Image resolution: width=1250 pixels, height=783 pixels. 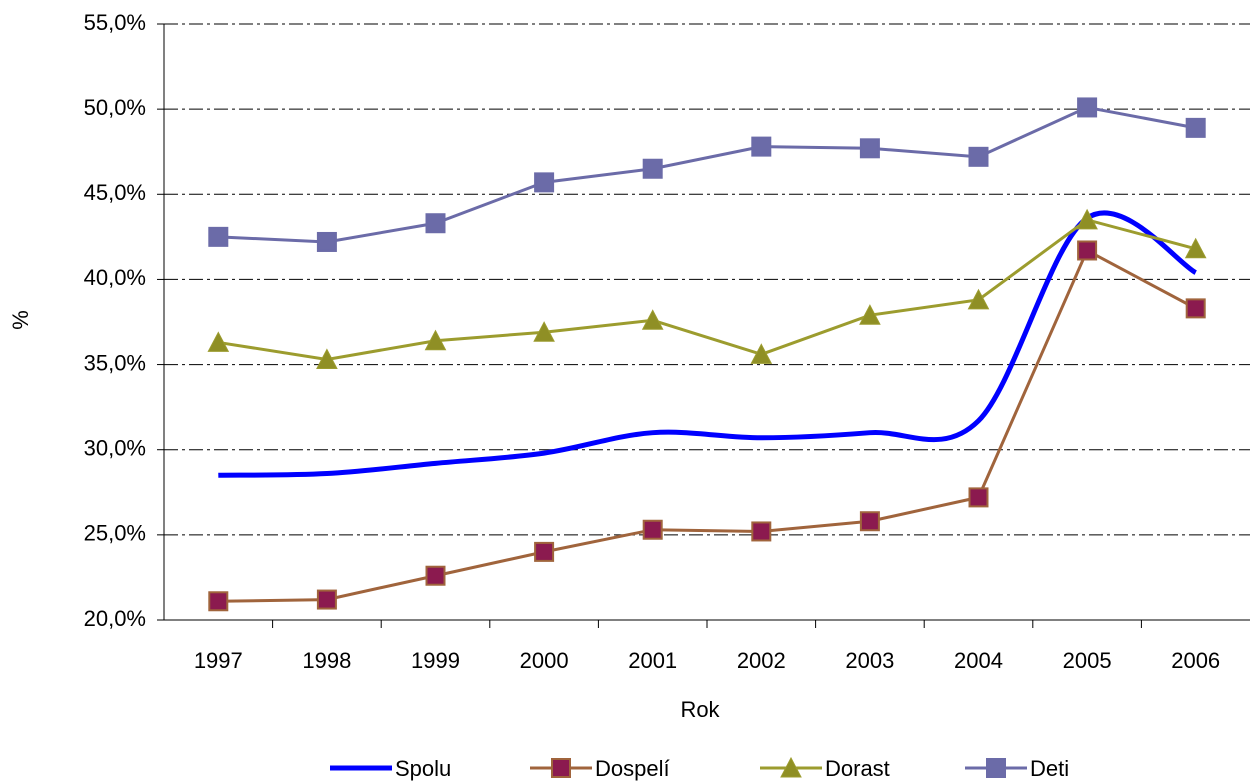 What do you see at coordinates (1049, 768) in the screenshot?
I see `legend-label: Deti` at bounding box center [1049, 768].